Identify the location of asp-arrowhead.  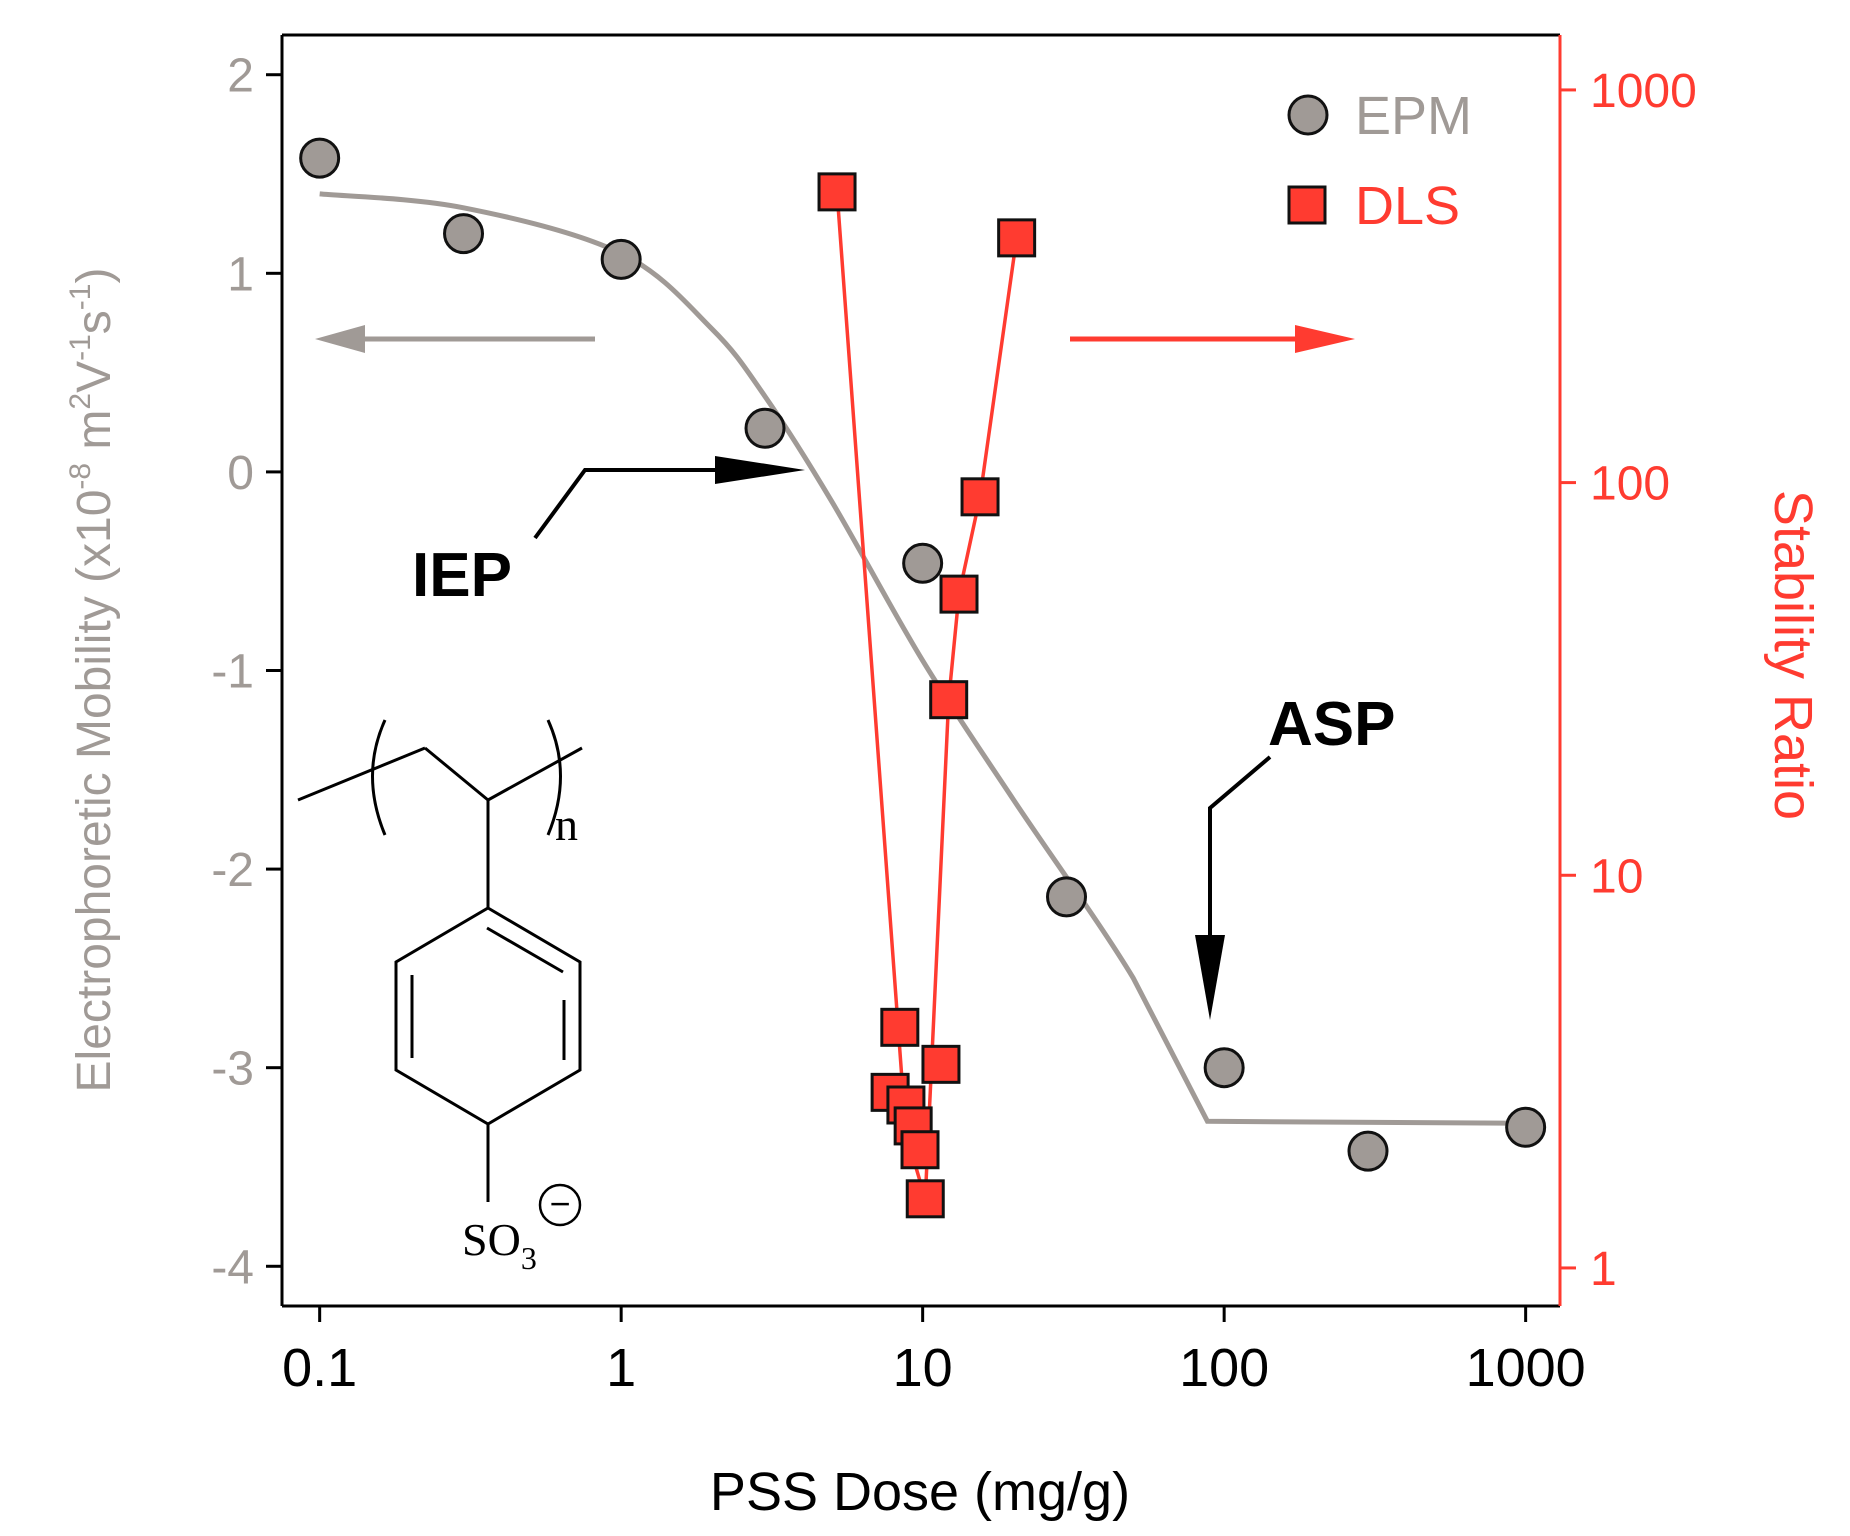
(1210, 977).